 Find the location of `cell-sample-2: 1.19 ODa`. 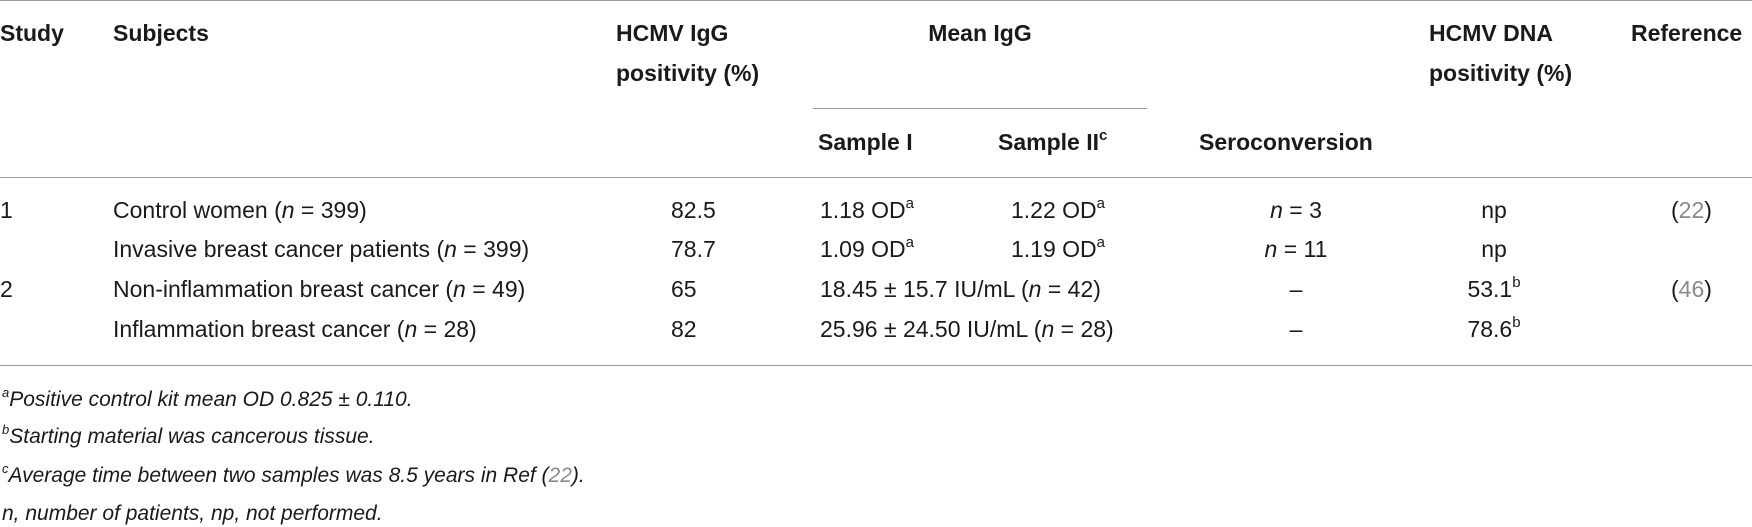

cell-sample-2: 1.19 ODa is located at coordinates (1058, 248).